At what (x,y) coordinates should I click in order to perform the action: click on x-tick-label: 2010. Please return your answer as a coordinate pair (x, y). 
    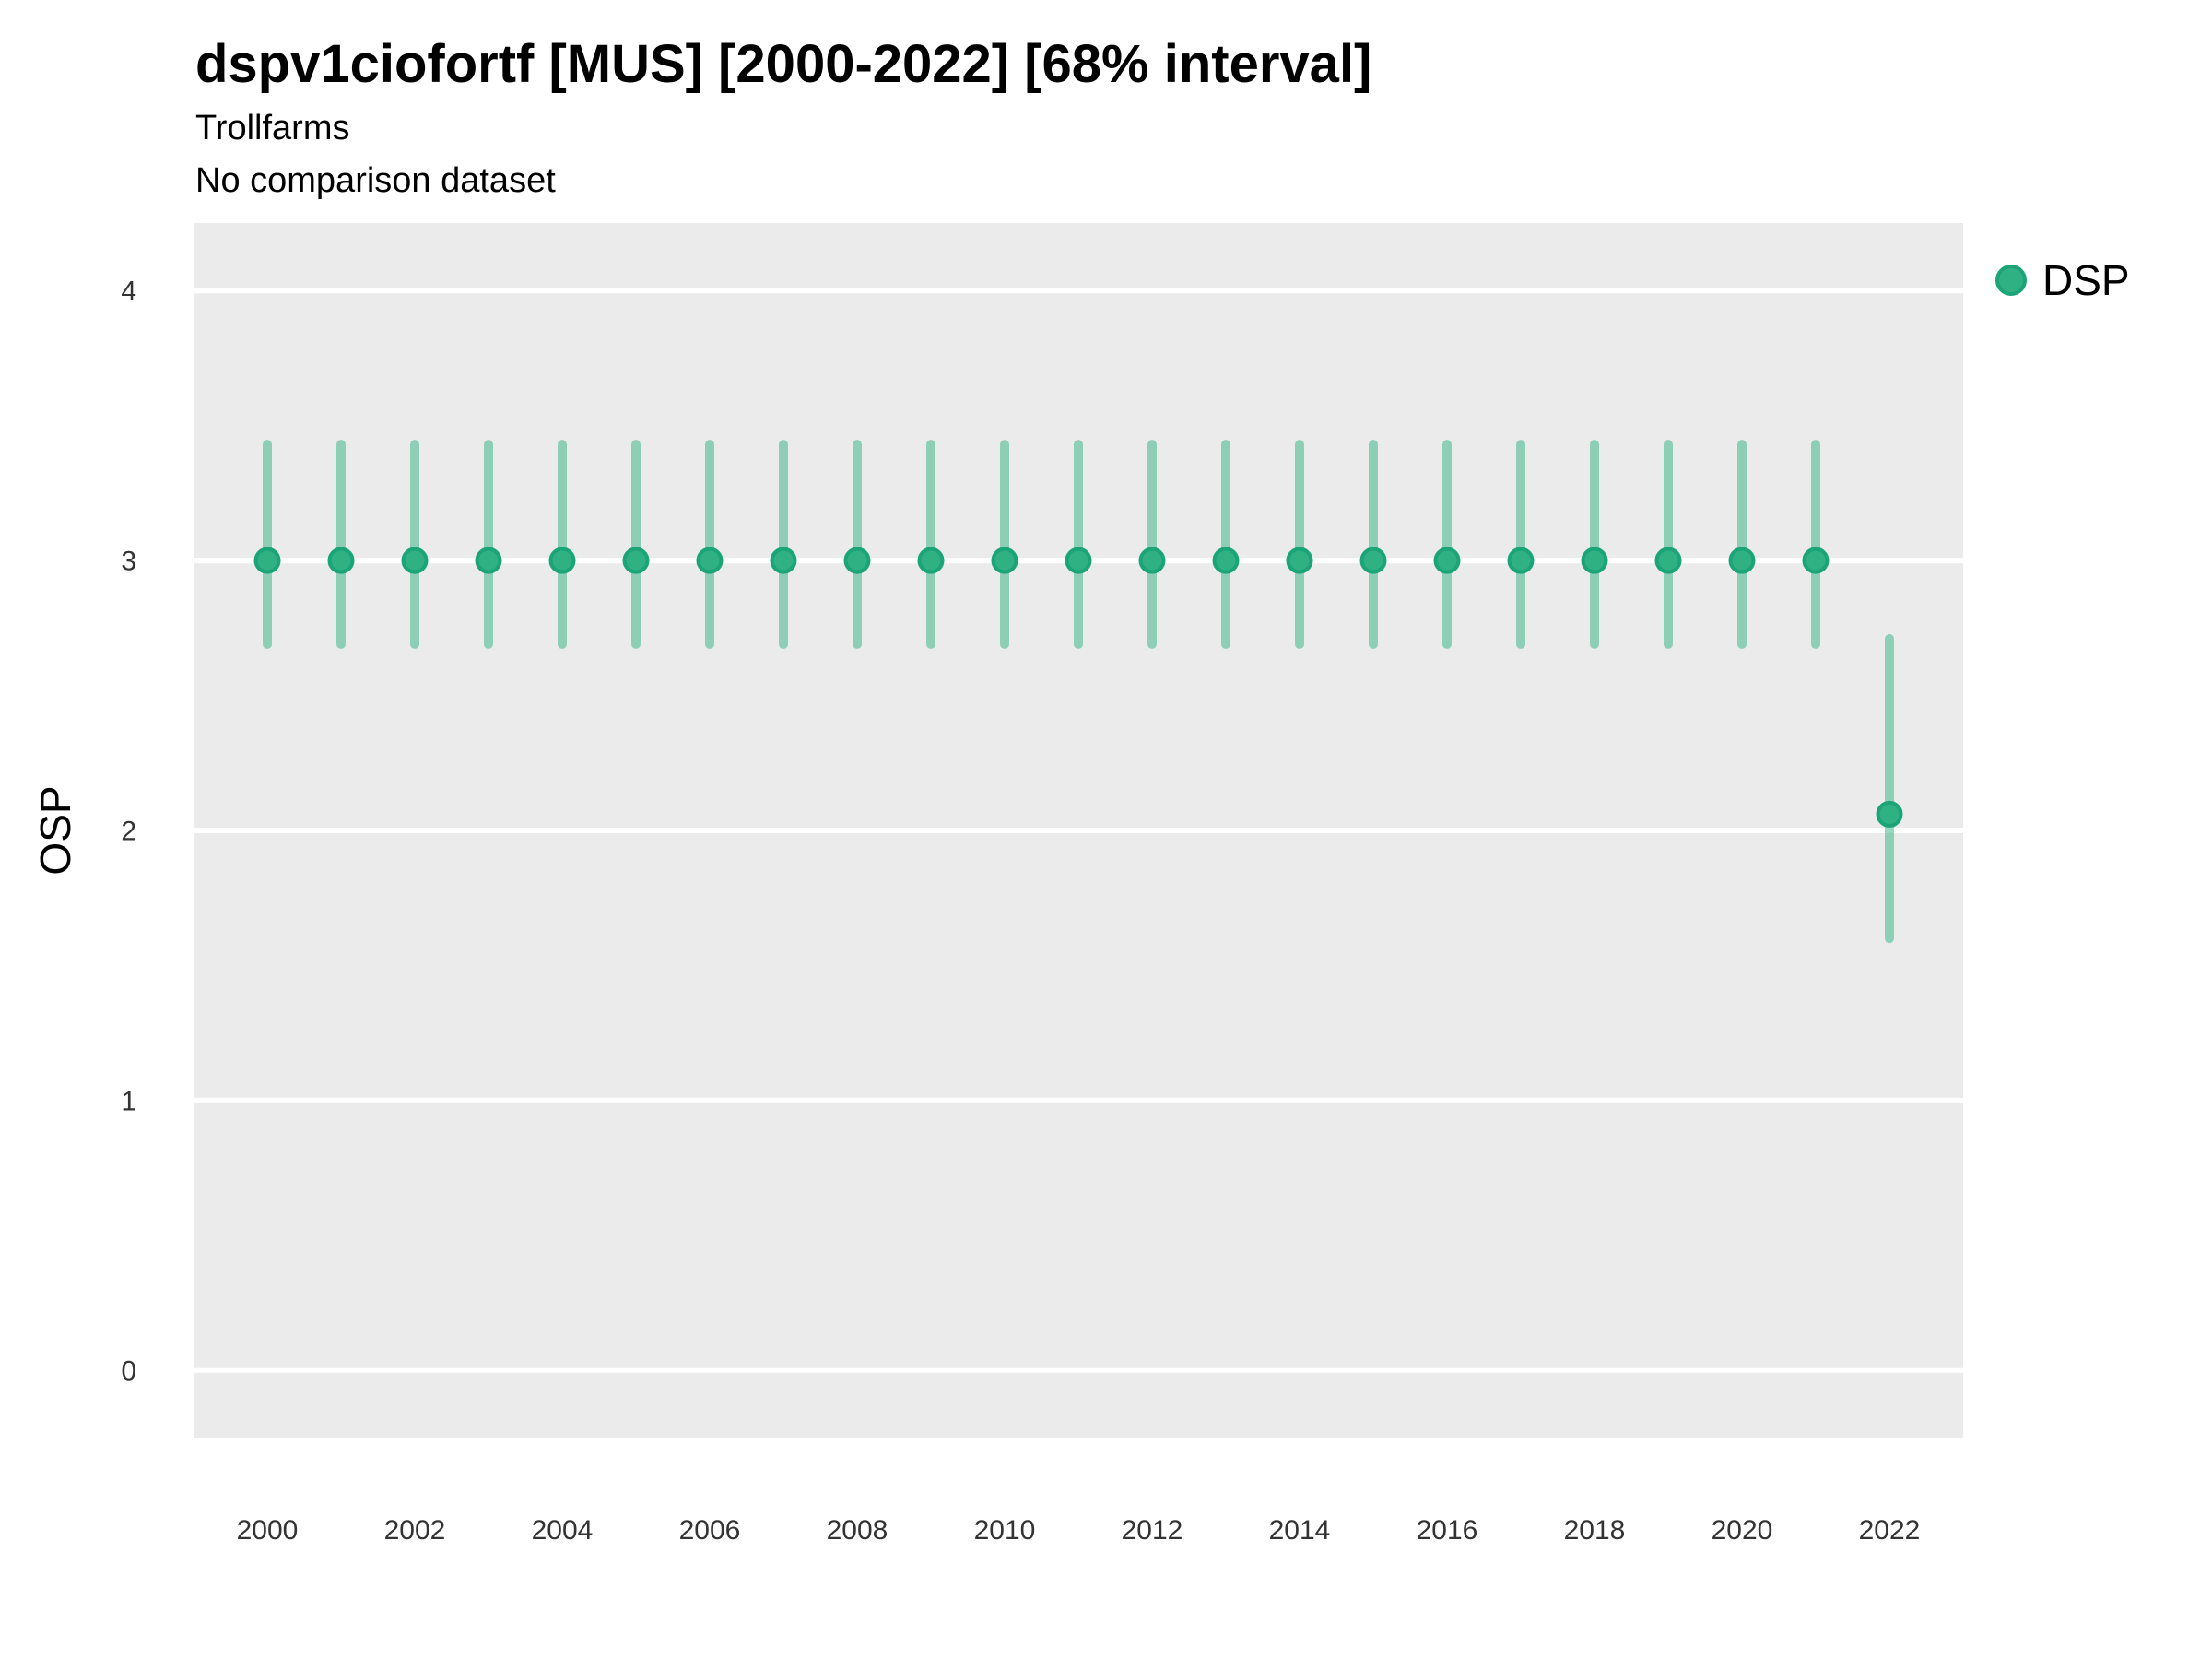
    Looking at the image, I should click on (1005, 1530).